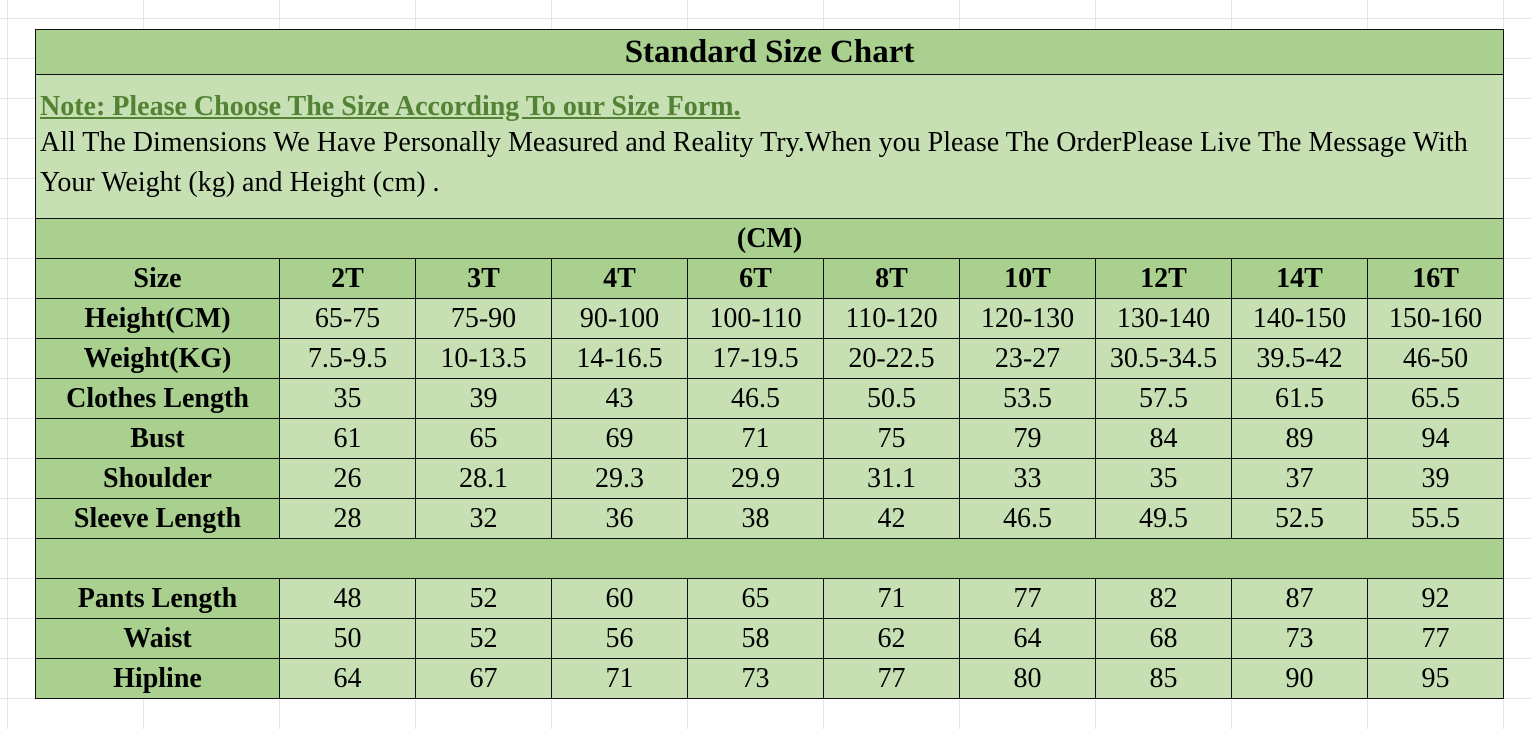 This screenshot has height=729, width=1531. Describe the element at coordinates (1027, 318) in the screenshot. I see `table-cell: 120-130` at that location.